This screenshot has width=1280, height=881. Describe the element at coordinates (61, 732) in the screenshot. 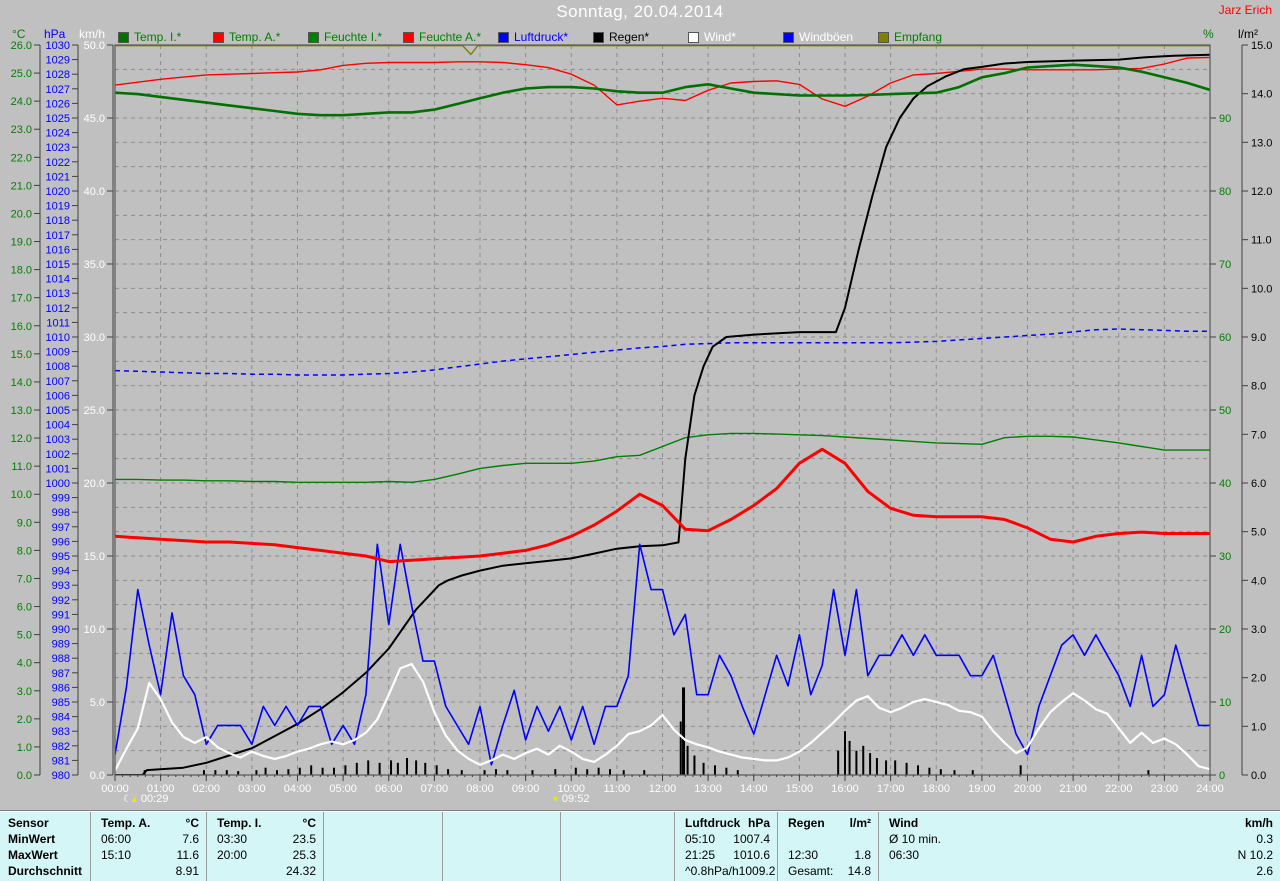

I see `svg-text: 983` at that location.